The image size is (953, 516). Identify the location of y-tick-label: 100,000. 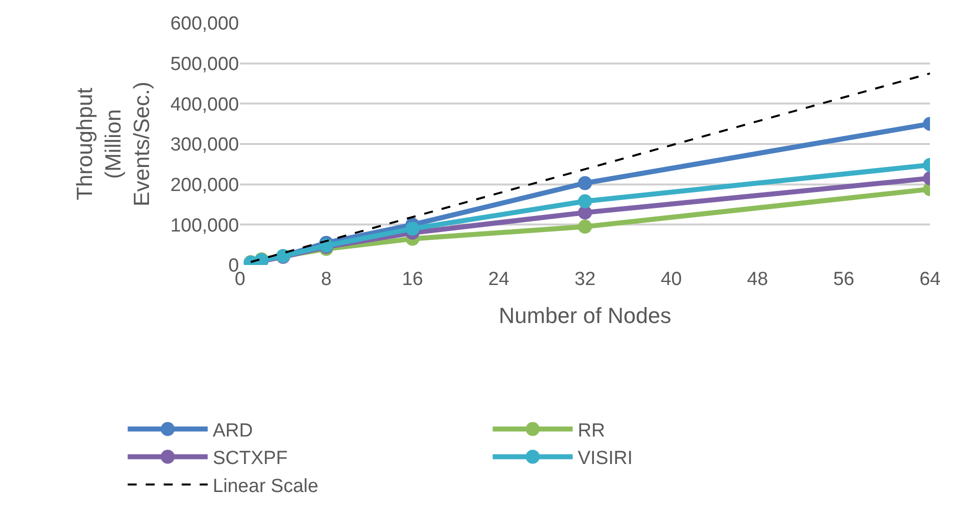
(204, 225).